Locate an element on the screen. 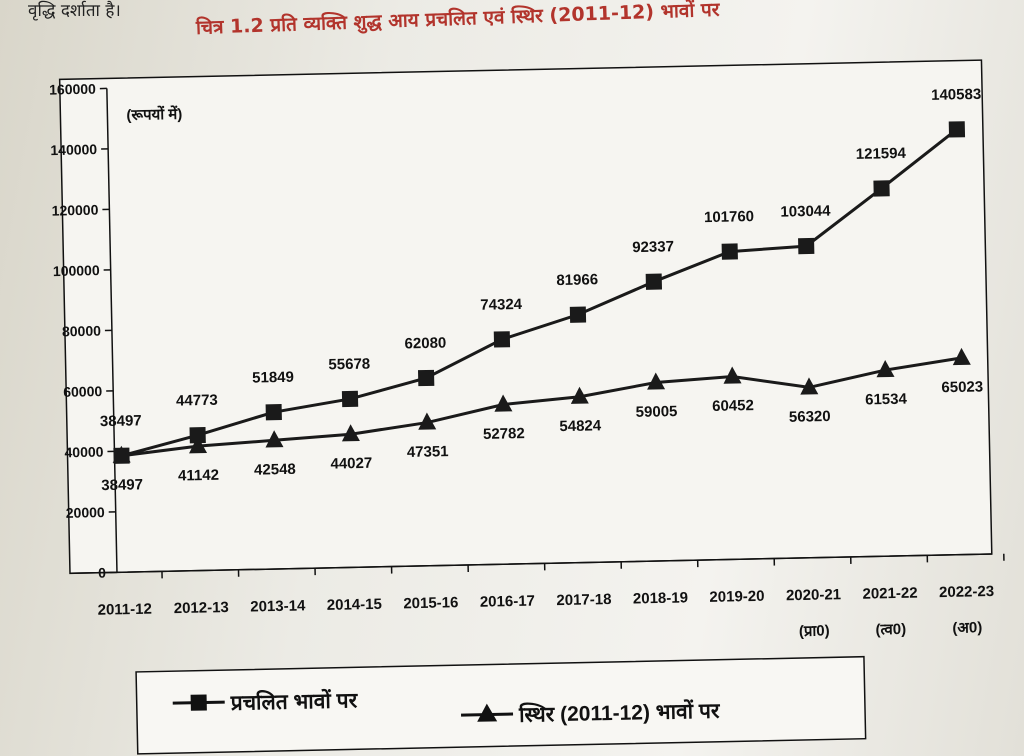 Image resolution: width=1024 pixels, height=756 pixels. y-tick-label: 100000 is located at coordinates (76, 270).